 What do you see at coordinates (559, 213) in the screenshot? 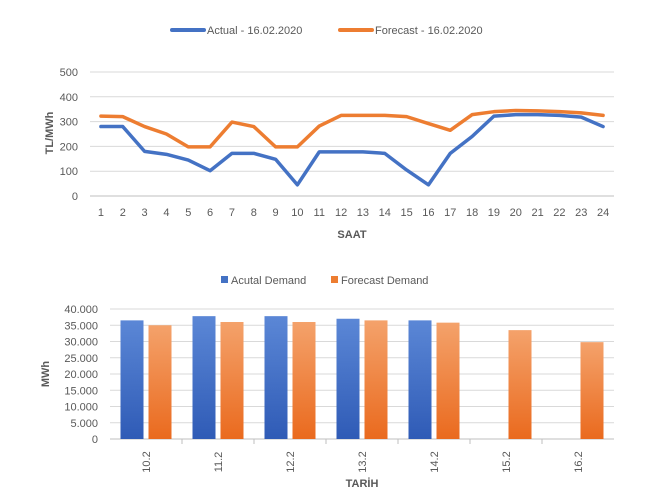
I see `line-chart-x-tick-label: 22` at bounding box center [559, 213].